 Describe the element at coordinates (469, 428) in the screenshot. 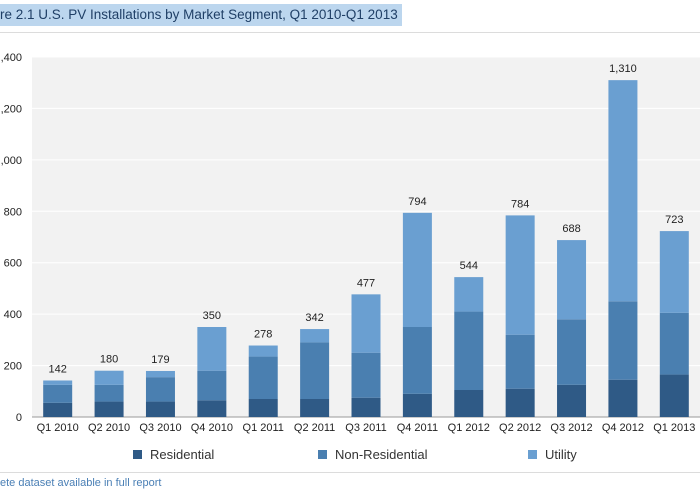

I see `x-tick-label: Q1 2012` at that location.